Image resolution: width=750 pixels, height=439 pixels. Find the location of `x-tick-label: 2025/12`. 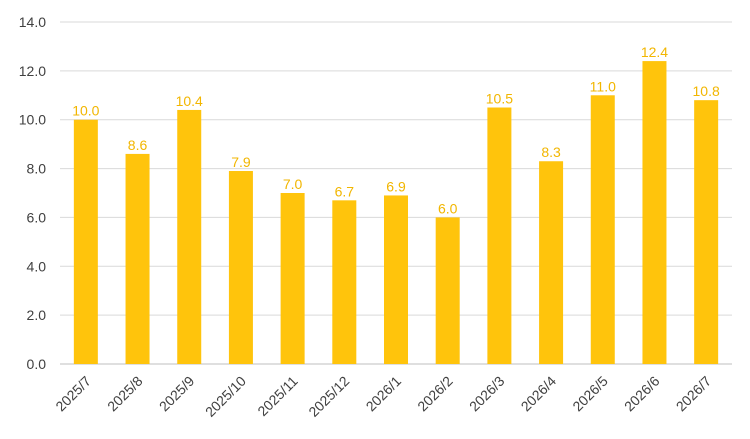

x-tick-label: 2025/12 is located at coordinates (328, 396).